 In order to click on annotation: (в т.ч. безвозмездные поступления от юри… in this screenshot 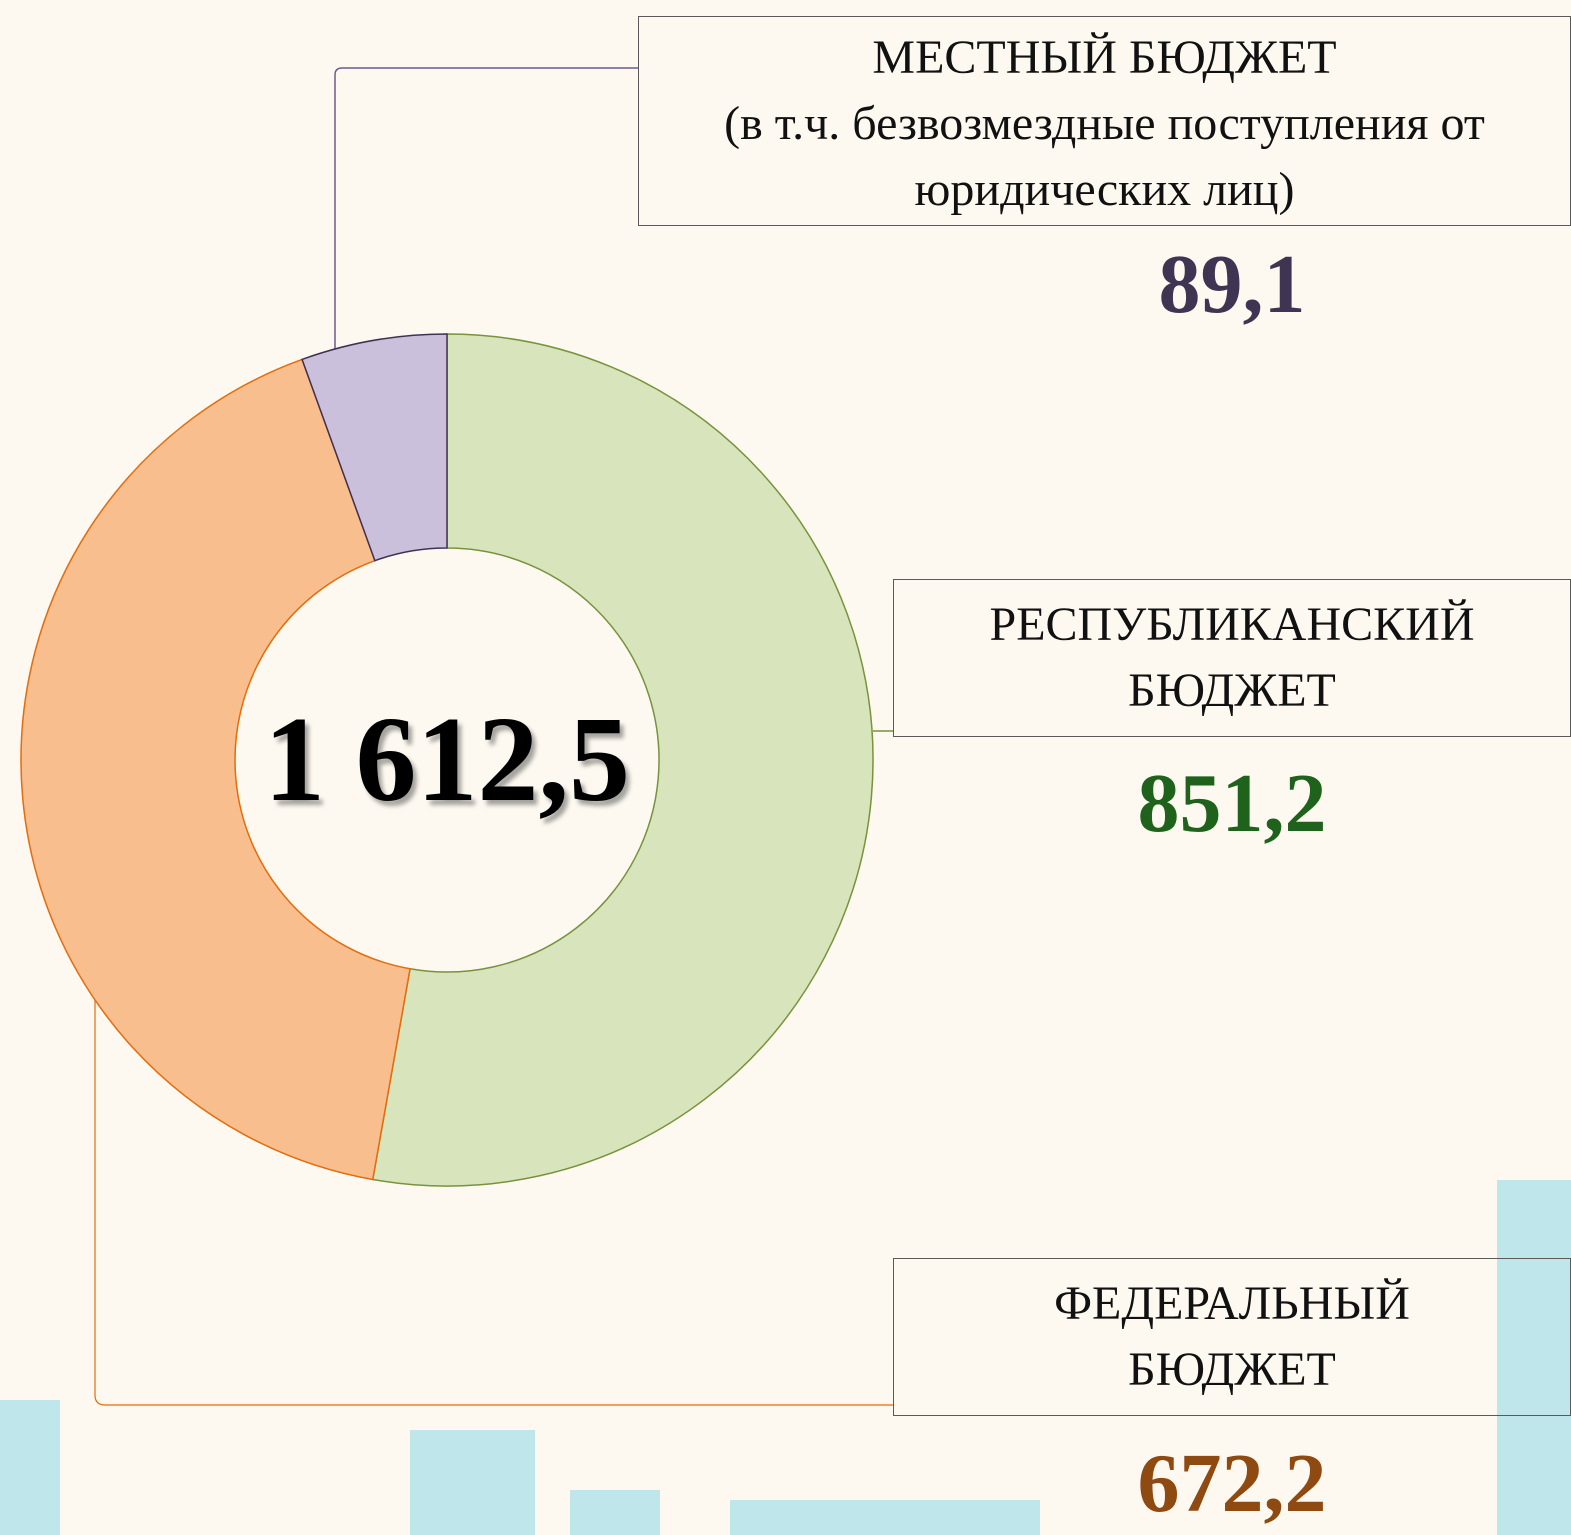, I will do `click(1104, 156)`.